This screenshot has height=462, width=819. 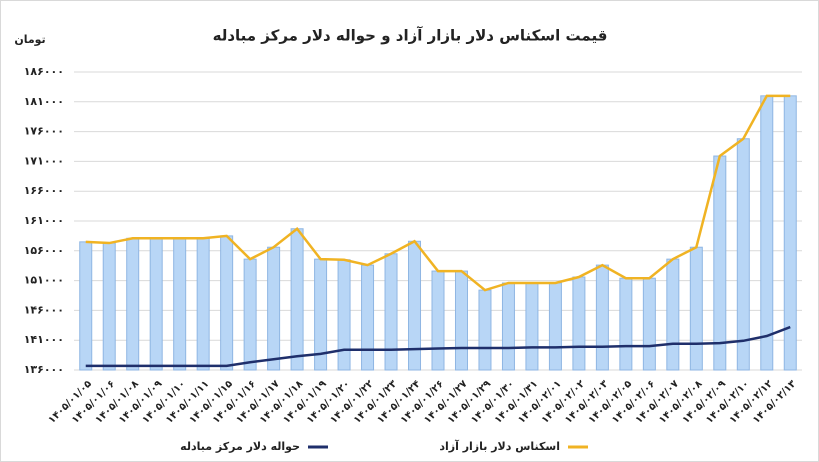 I want to click on y-unit: تومان, so click(x=29, y=39).